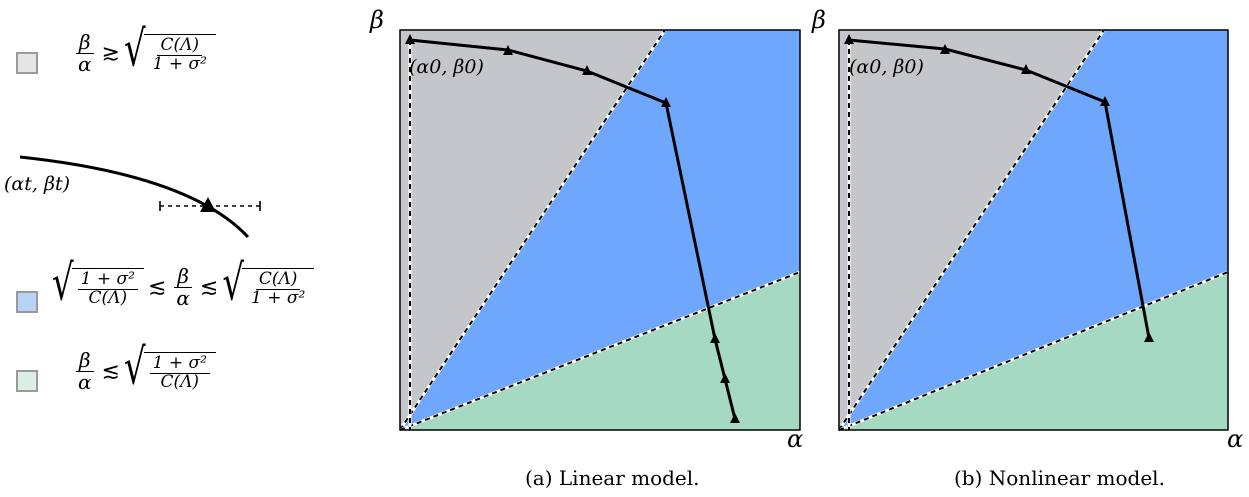 This screenshot has width=1249, height=497. I want to click on legend-text-green: β α ≲ √ 1 + σ² C(Λ), so click(144, 368).